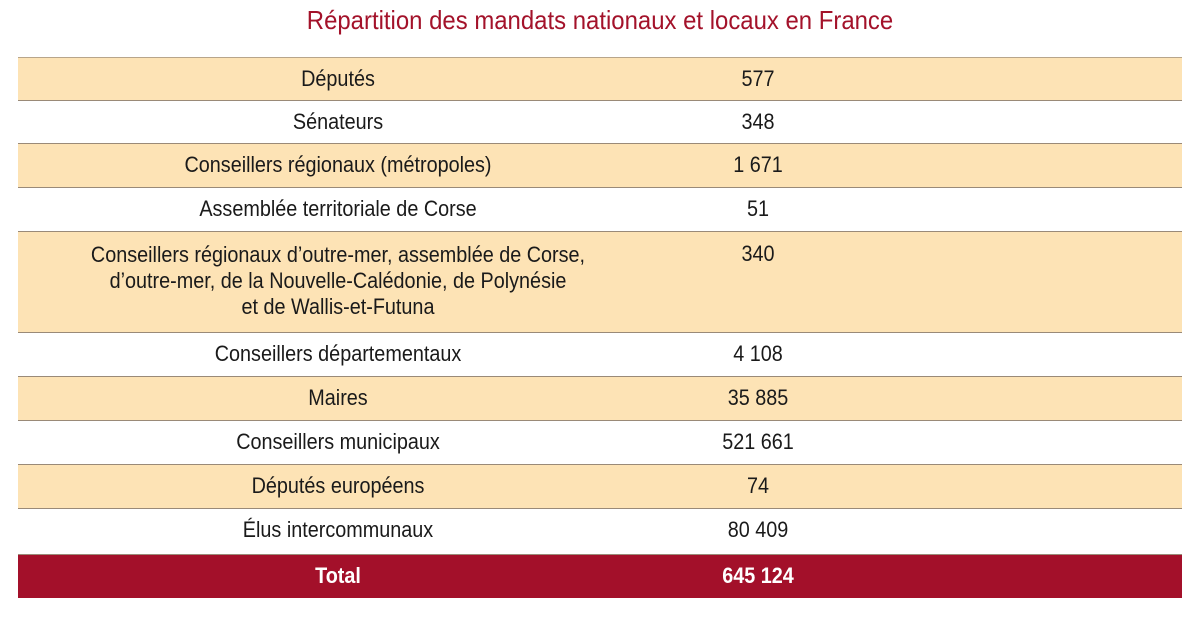  What do you see at coordinates (758, 208) in the screenshot?
I see `row-value: 51` at bounding box center [758, 208].